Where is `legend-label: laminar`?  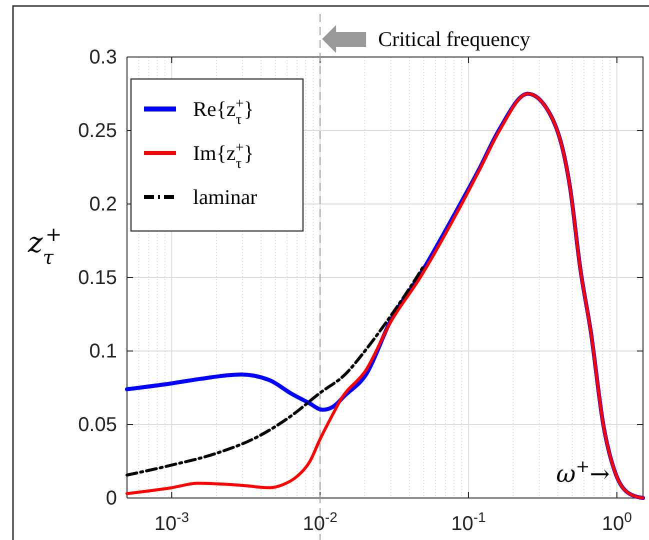
legend-label: laminar is located at coordinates (225, 197).